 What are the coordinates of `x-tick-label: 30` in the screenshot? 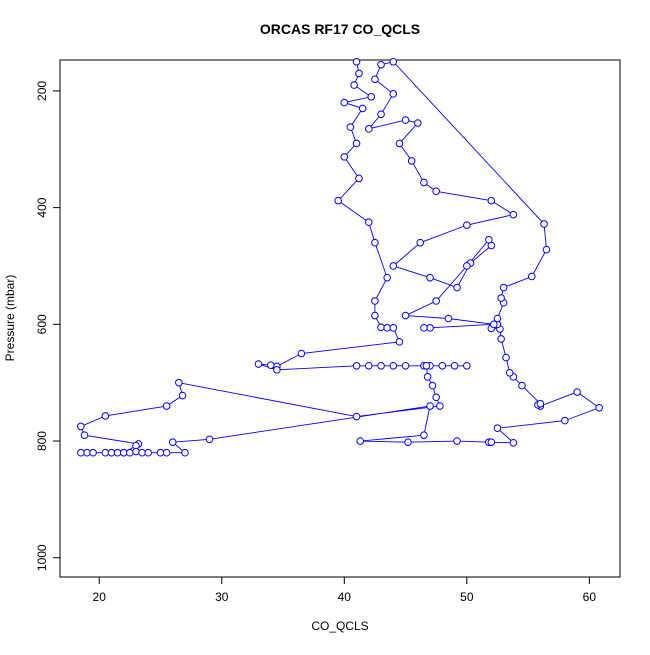 It's located at (222, 597).